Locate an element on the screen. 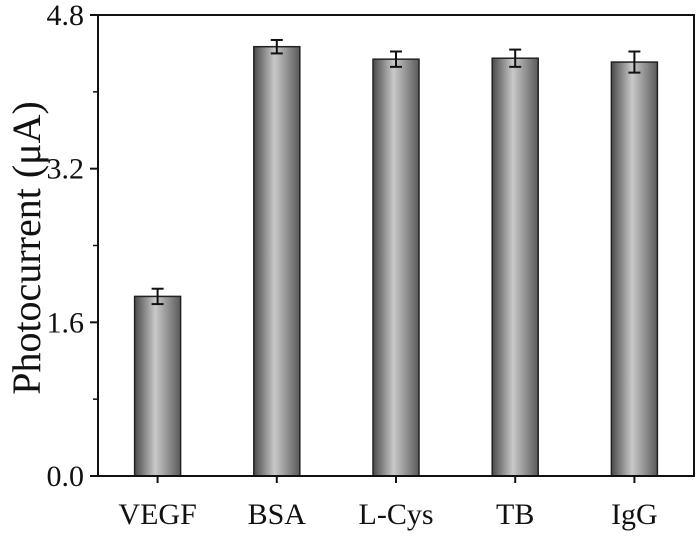 The image size is (700, 543). bar-tb is located at coordinates (515, 267).